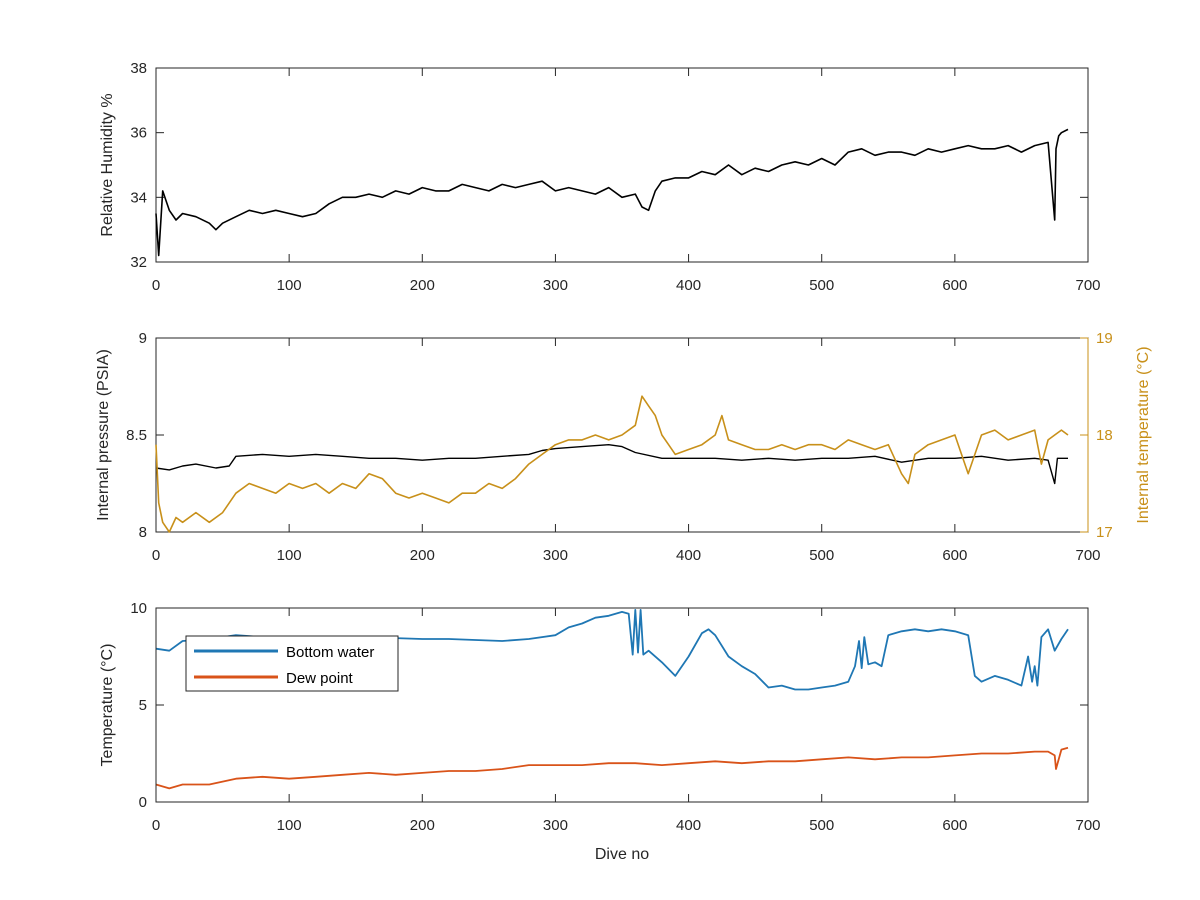  What do you see at coordinates (320, 678) in the screenshot?
I see `legend-label-dew-point: Dew point` at bounding box center [320, 678].